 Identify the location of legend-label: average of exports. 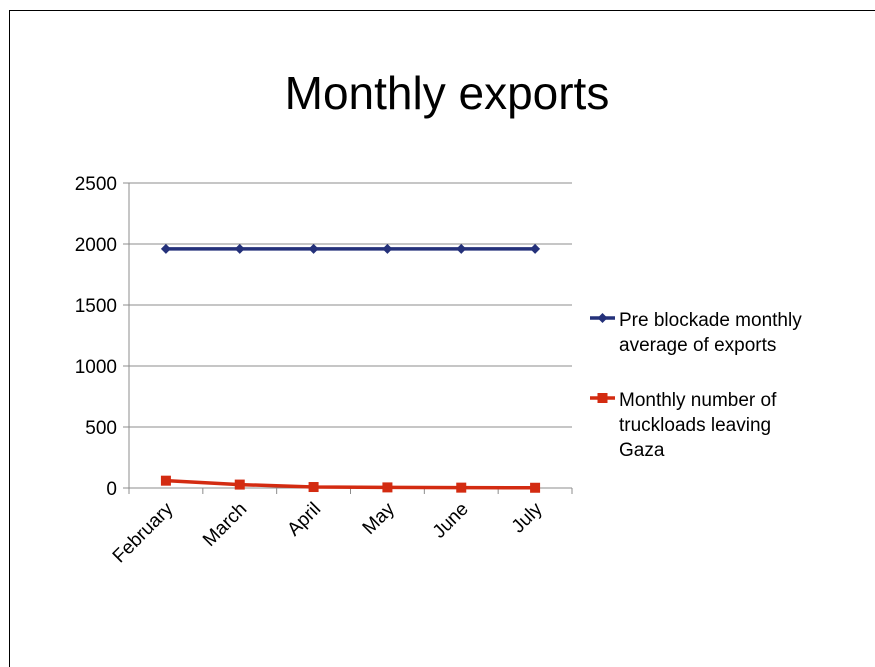
(697, 345).